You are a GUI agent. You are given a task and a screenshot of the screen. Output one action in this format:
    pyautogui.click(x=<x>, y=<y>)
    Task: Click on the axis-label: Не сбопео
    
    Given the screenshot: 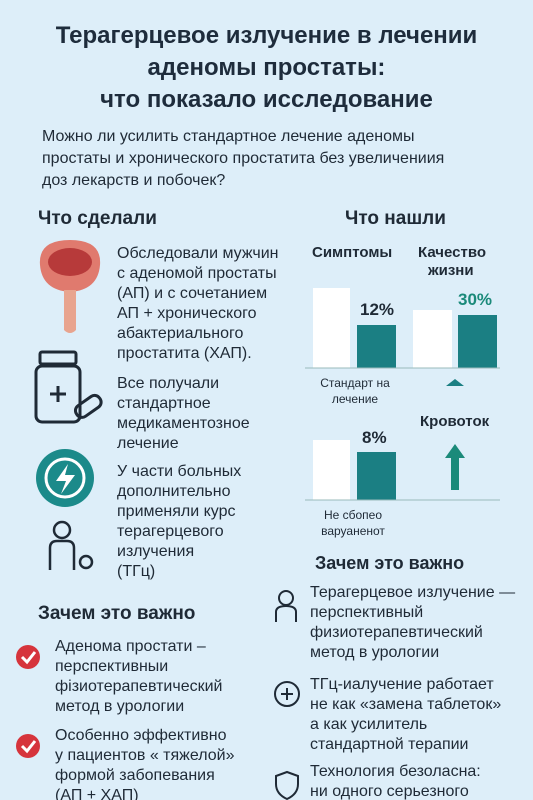 What is the action you would take?
    pyautogui.click(x=353, y=515)
    